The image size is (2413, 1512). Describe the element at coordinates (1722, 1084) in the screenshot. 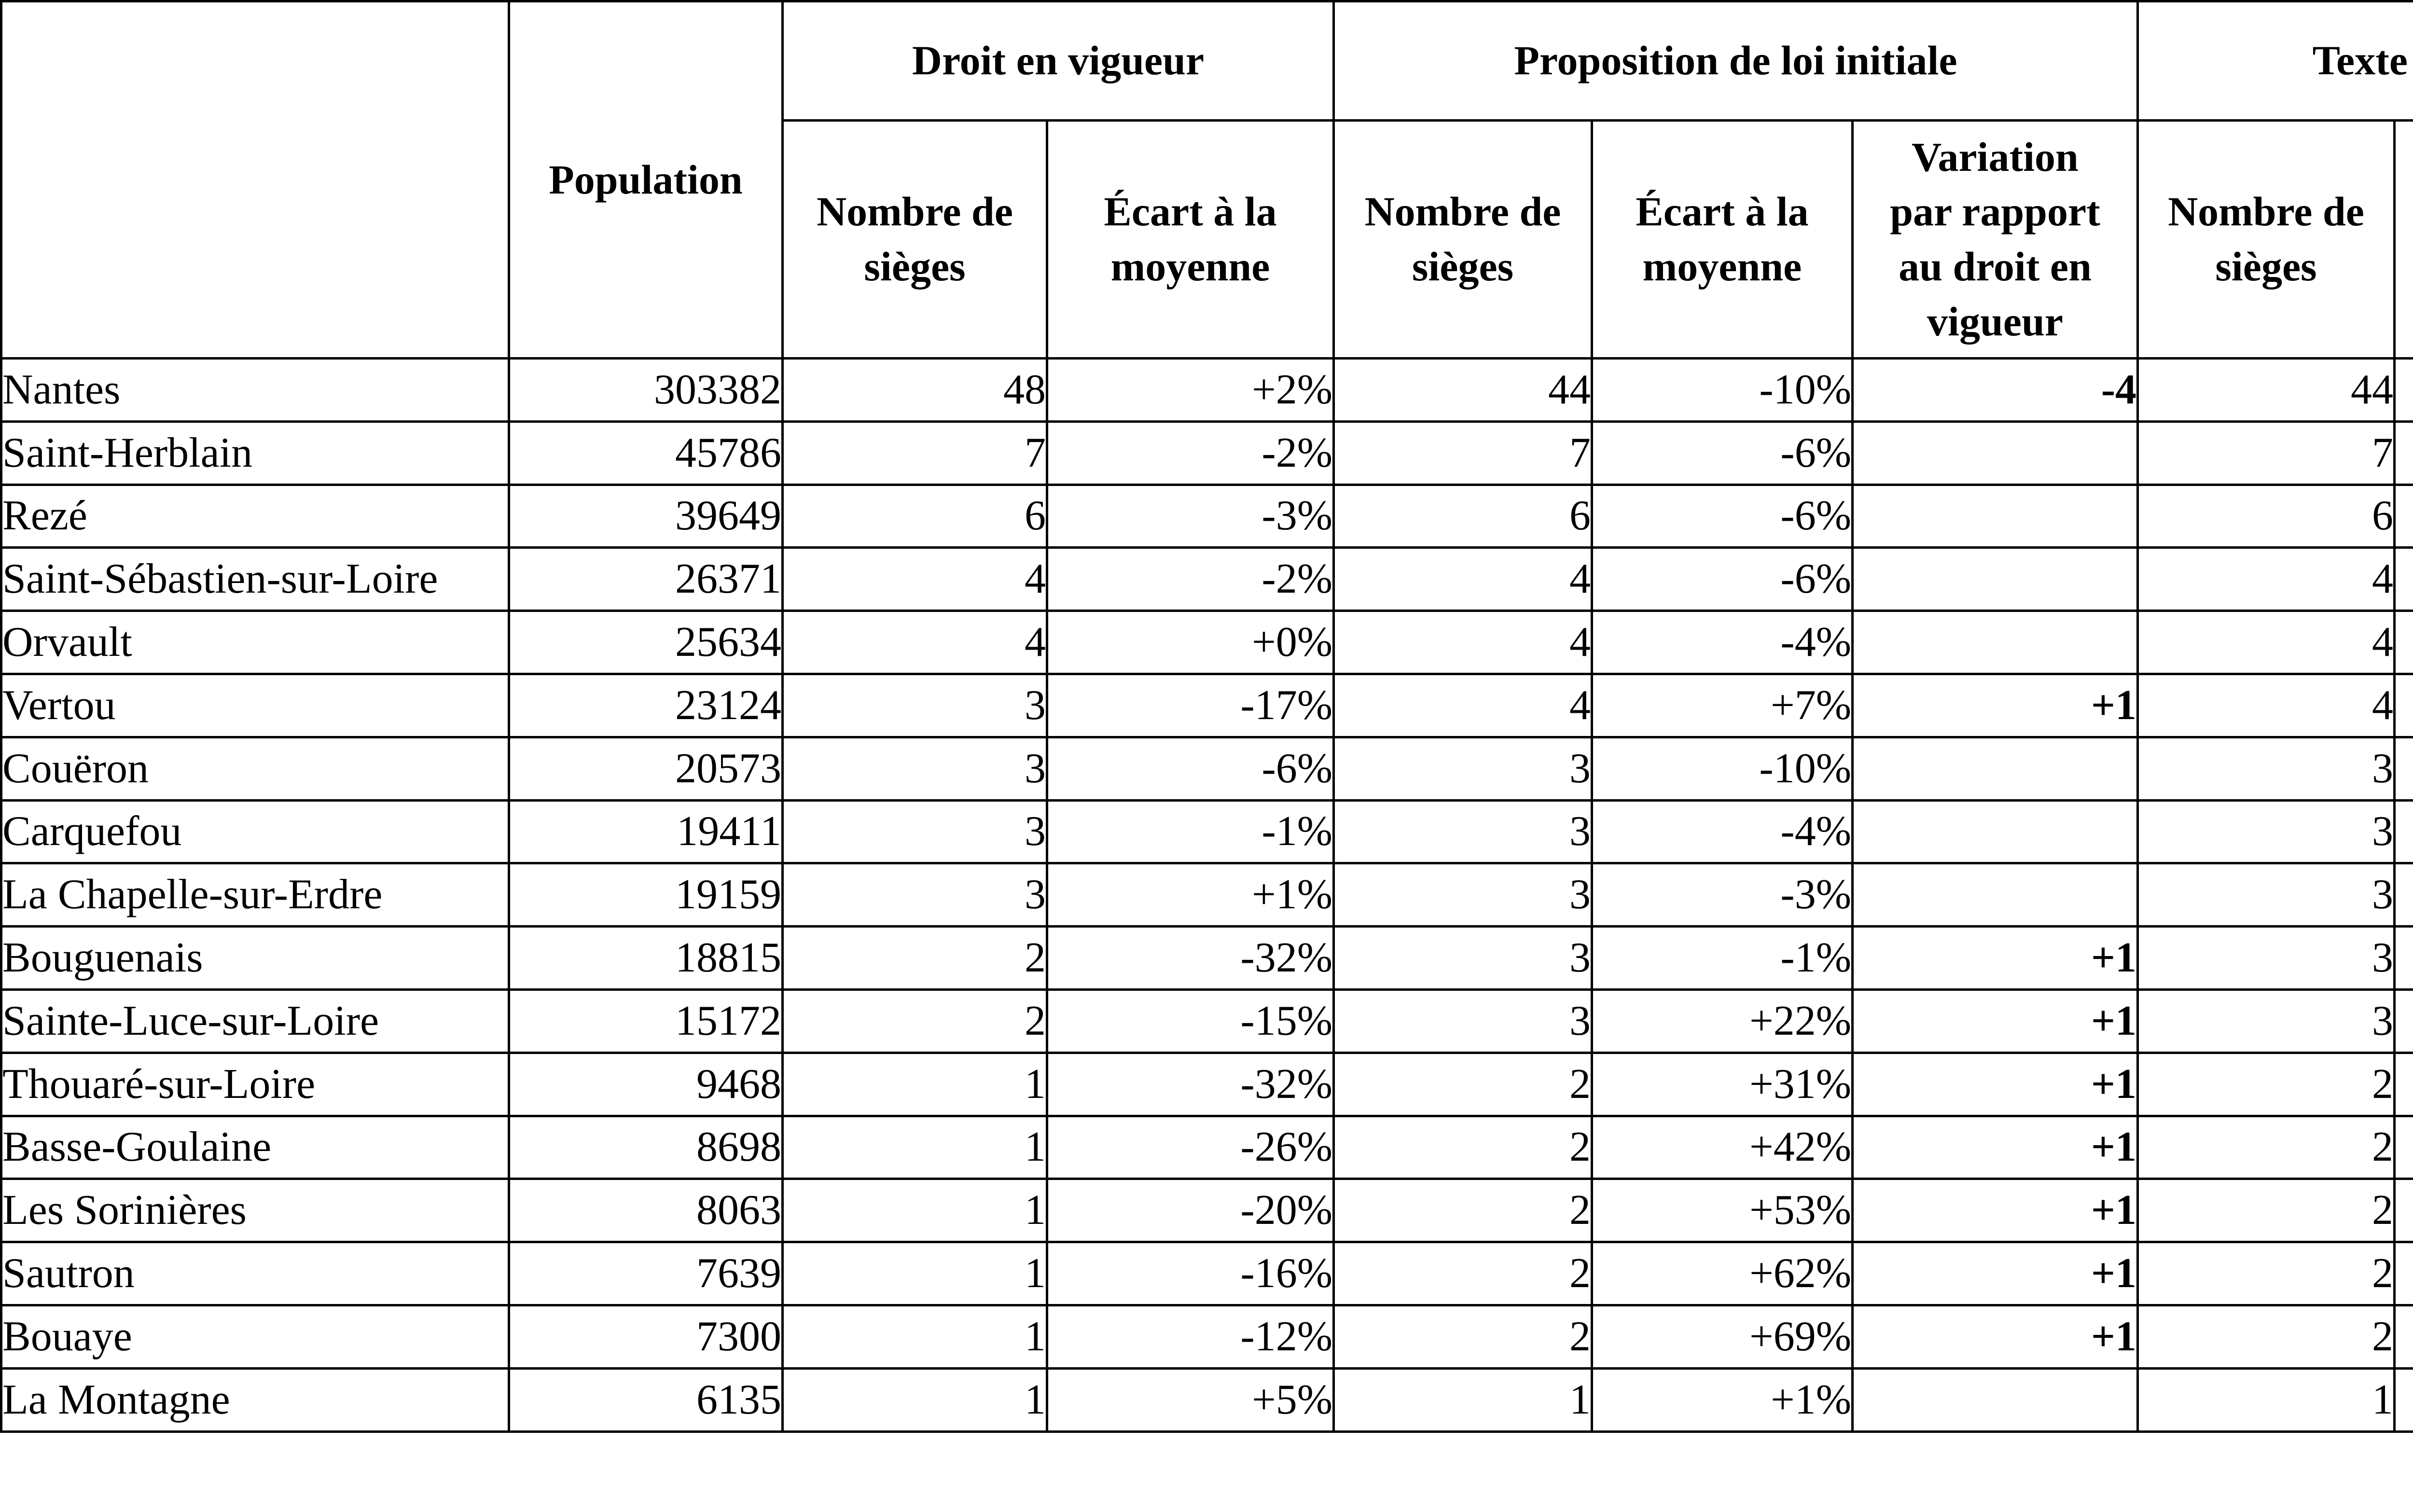

I see `pl-ecart-cell: +31%` at that location.